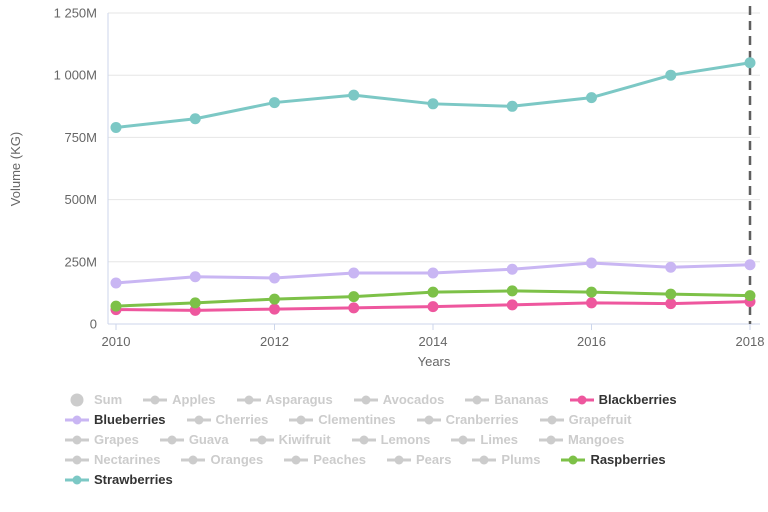  Describe the element at coordinates (116, 341) in the screenshot. I see `x-axis-tick-label: 2010` at that location.